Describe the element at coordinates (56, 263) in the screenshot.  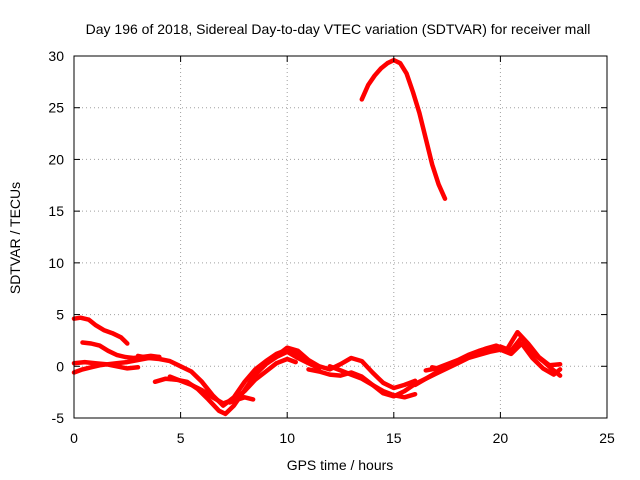
I see `y-tick-label: 10` at that location.